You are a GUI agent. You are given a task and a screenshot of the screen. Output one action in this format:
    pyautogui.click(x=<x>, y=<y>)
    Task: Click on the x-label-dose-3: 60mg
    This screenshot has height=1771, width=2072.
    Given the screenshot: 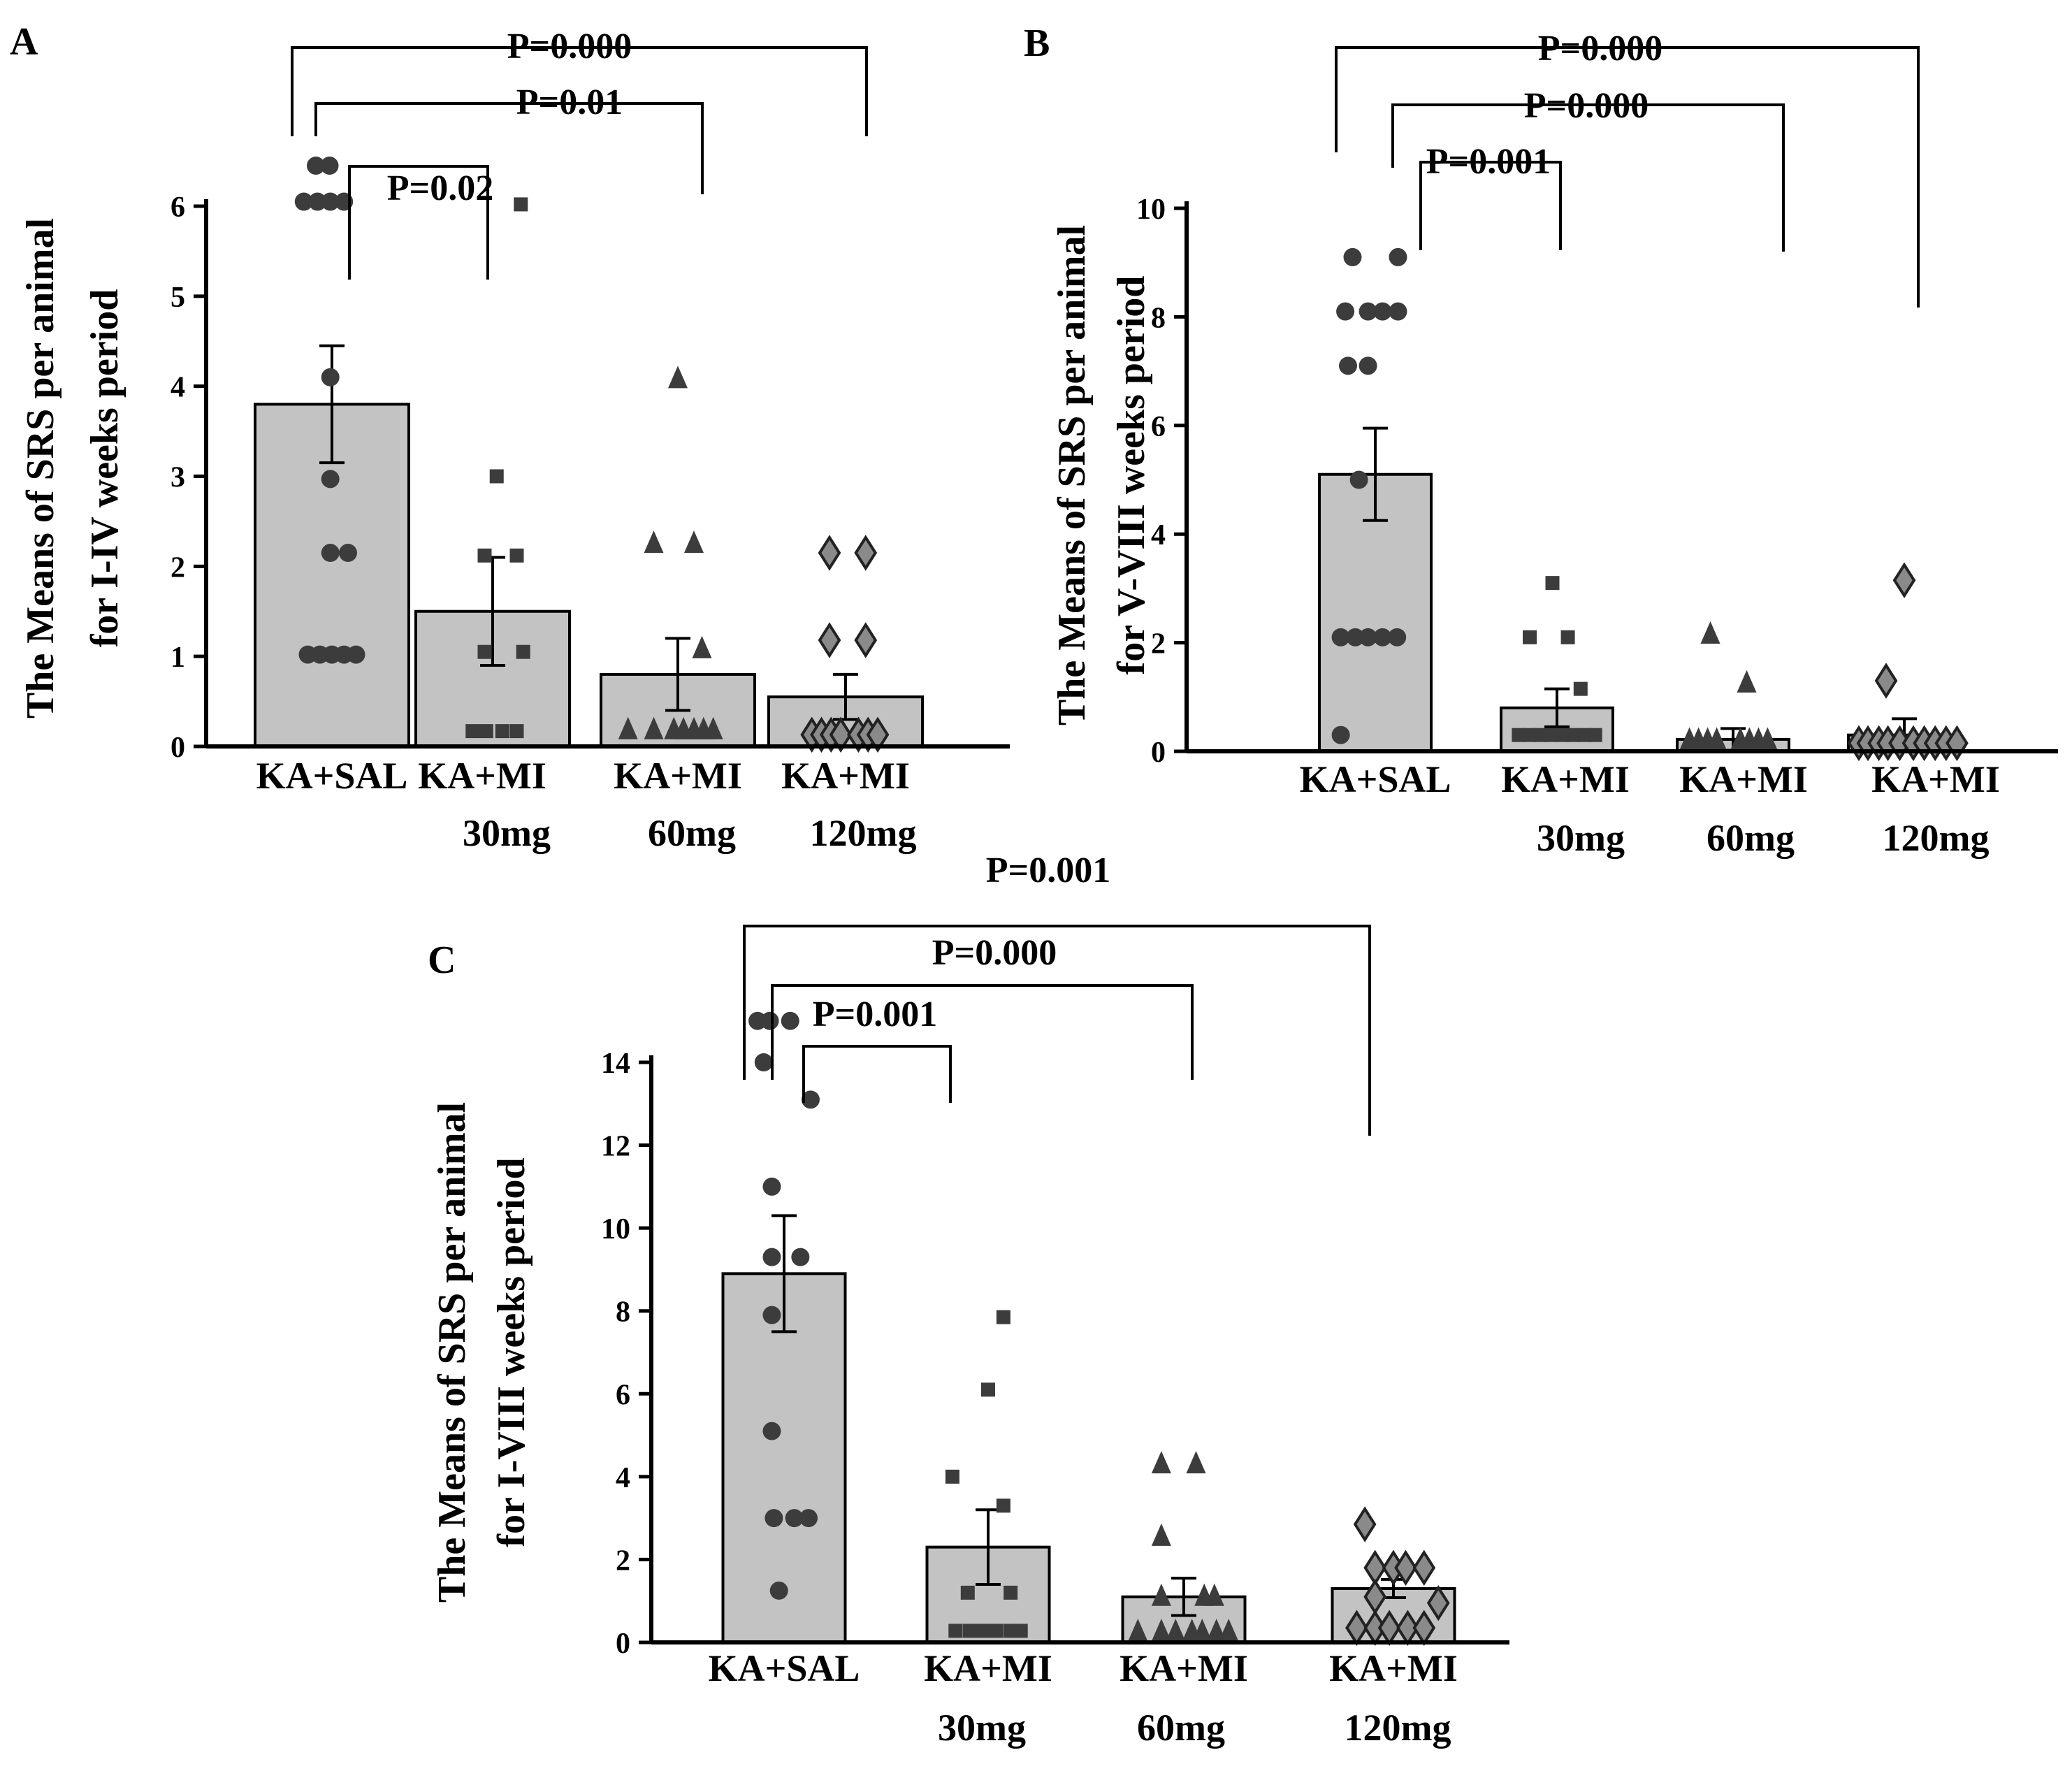 What is the action you would take?
    pyautogui.click(x=1751, y=838)
    